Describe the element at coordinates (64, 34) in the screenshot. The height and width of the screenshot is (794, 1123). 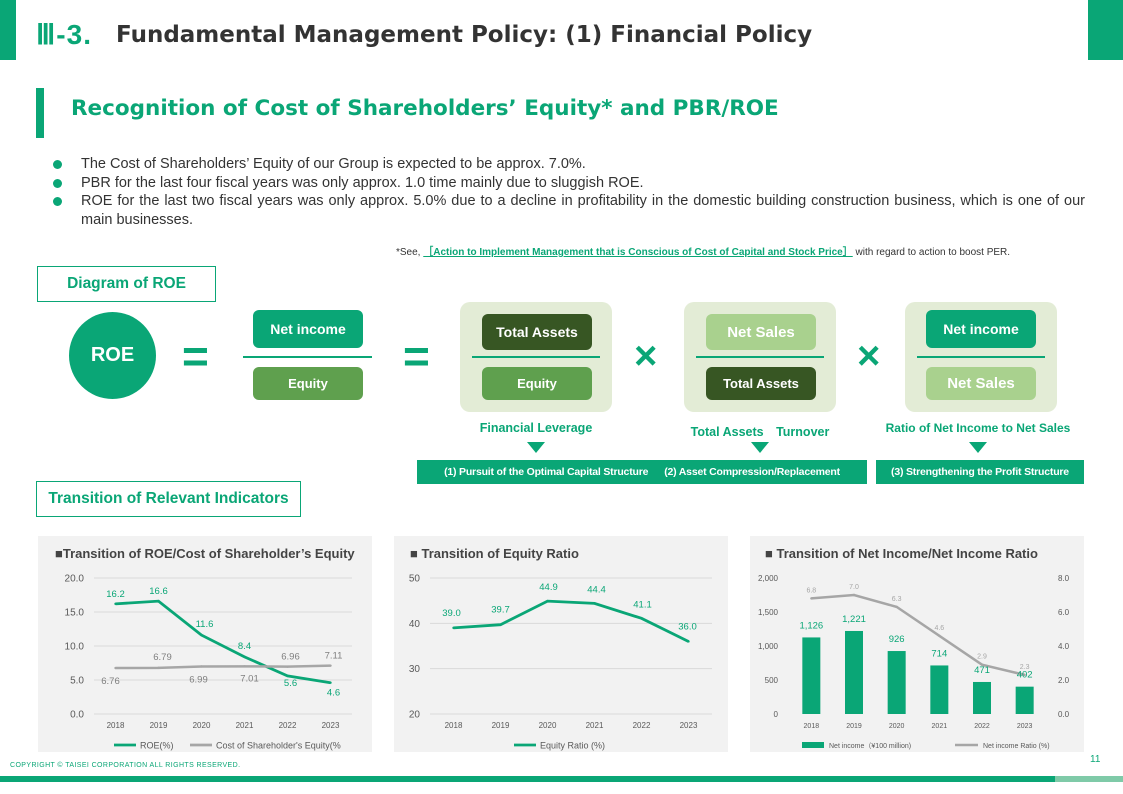
I see `section-number: Ⅲ-3.` at that location.